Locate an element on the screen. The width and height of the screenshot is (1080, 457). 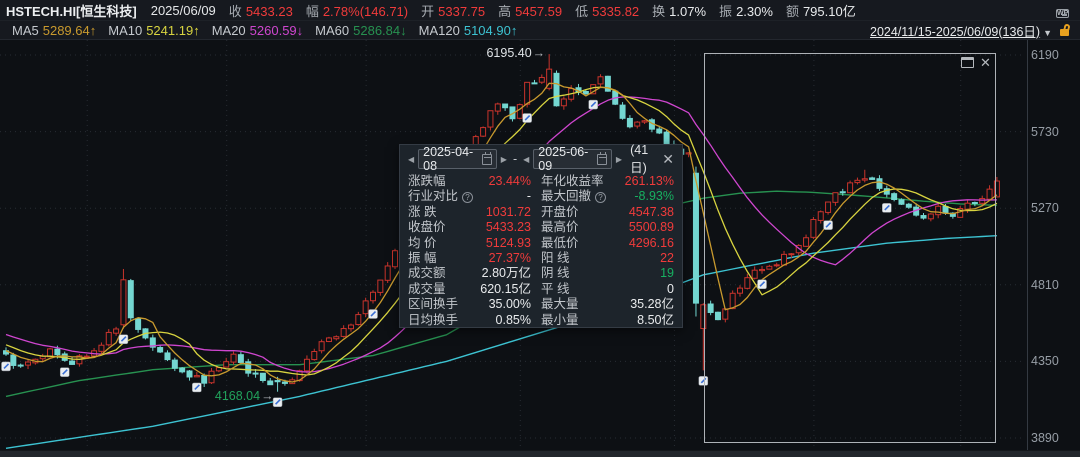
stat-amount: 额 795.10亿 is located at coordinates (820, 11).